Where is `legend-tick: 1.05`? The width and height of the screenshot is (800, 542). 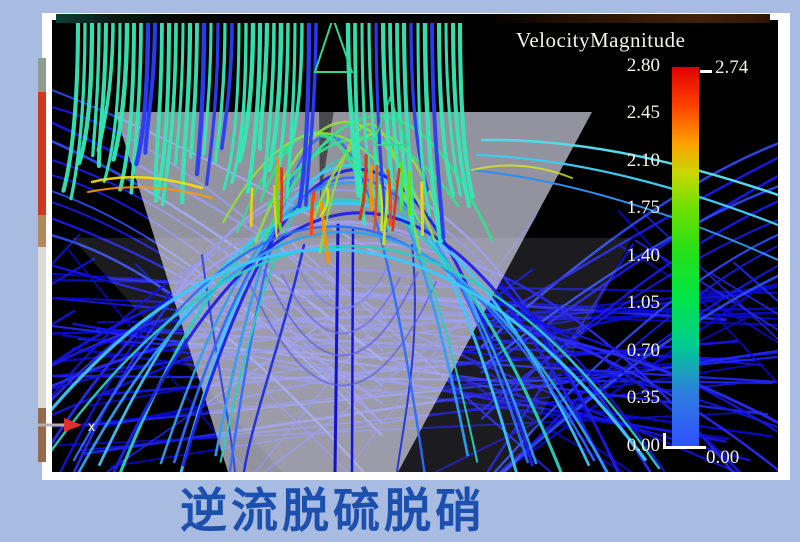
legend-tick: 1.05 is located at coordinates (643, 302).